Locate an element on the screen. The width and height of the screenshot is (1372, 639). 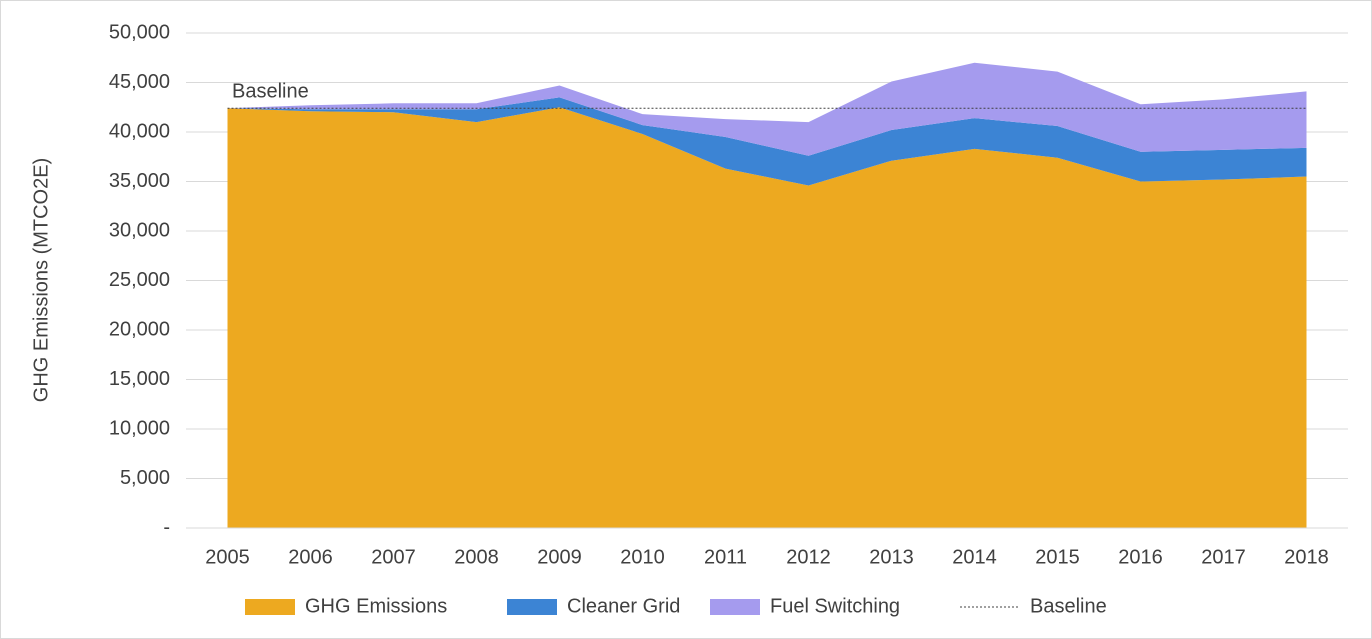
x-tick-label: 2018 is located at coordinates (1306, 557).